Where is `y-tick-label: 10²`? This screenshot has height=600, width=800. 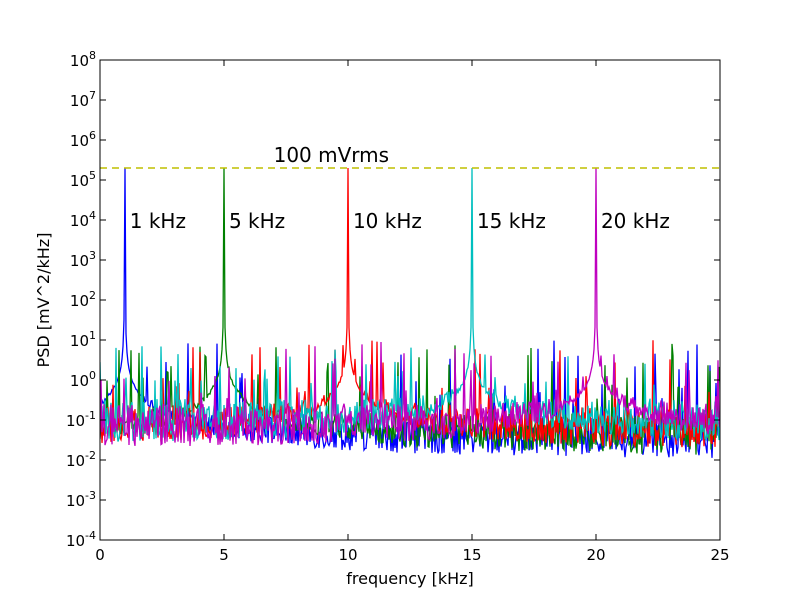 y-tick-label: 10² is located at coordinates (83, 299).